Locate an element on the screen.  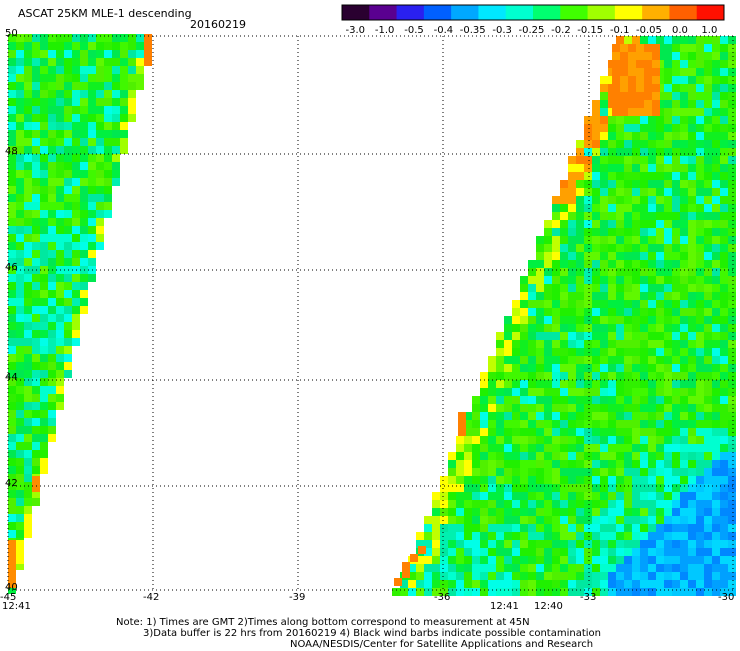
lat-label-46: 46 is located at coordinates (11, 267).